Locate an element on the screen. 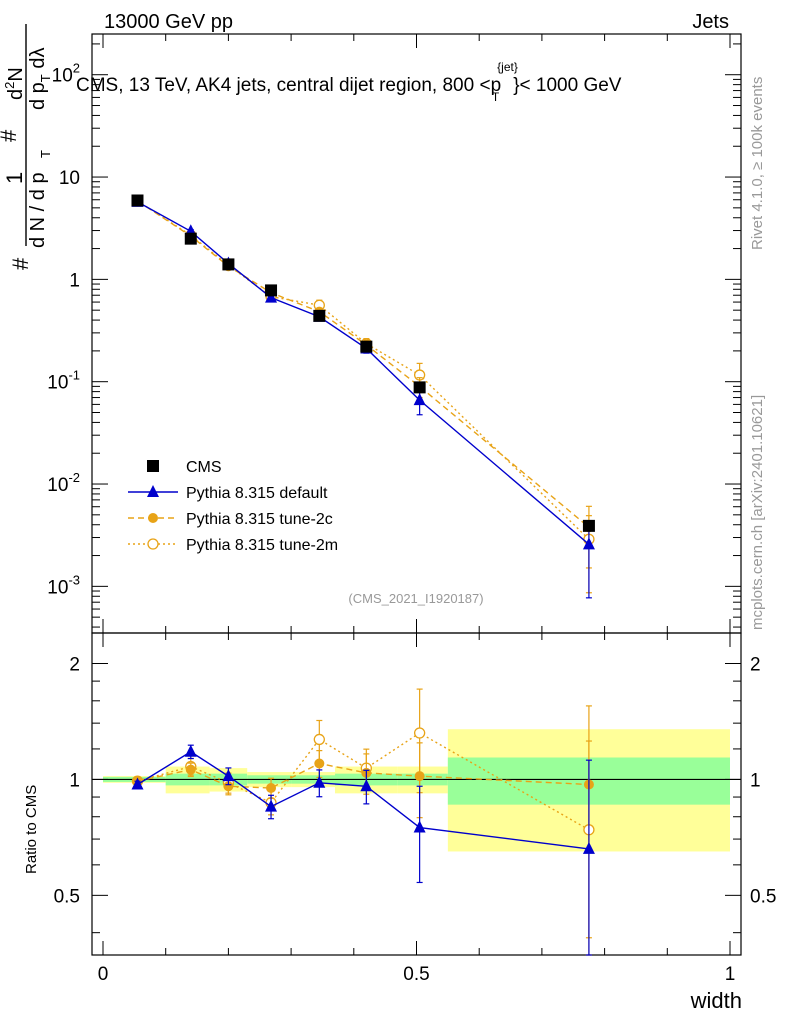 The width and height of the screenshot is (786, 1024). legend-label-0: CMS is located at coordinates (204, 467).